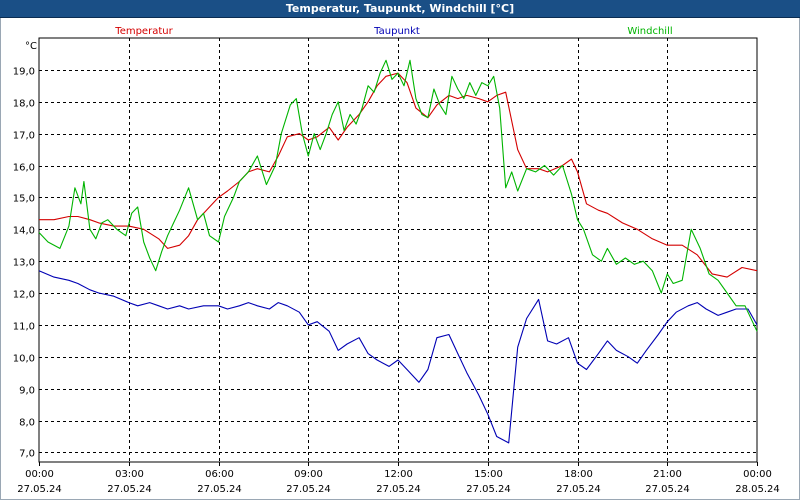 Image resolution: width=800 pixels, height=500 pixels. What do you see at coordinates (24, 136) in the screenshot?
I see `y-tick-label: 17,0` at bounding box center [24, 136].